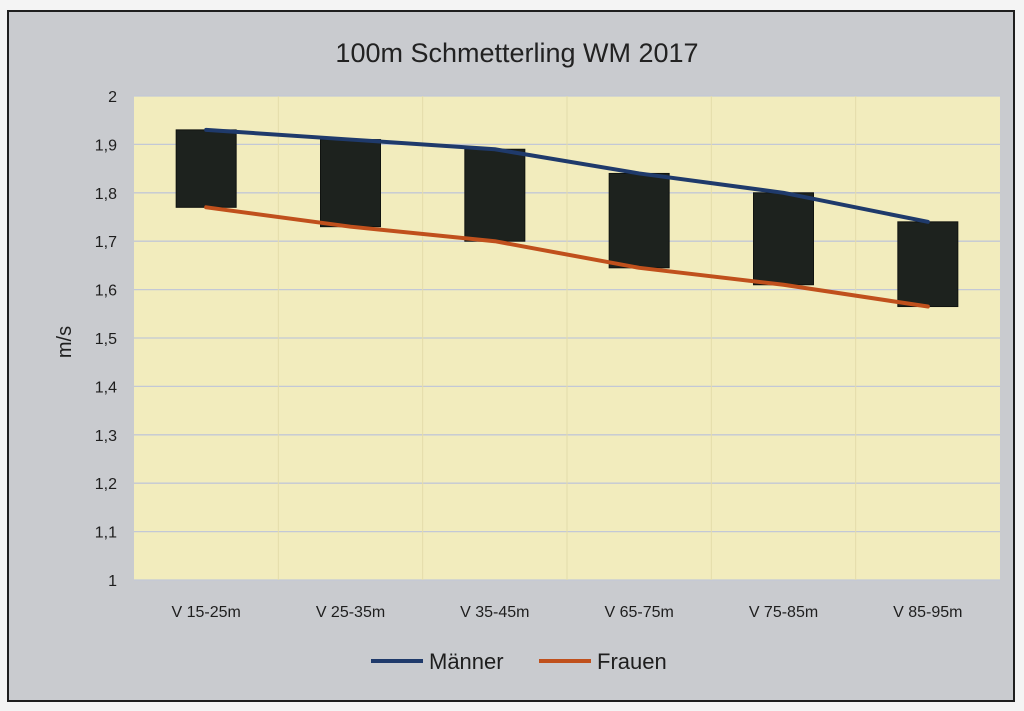 This screenshot has width=1024, height=711. What do you see at coordinates (106, 387) in the screenshot?
I see `y-tick-label: 1,4` at bounding box center [106, 387].